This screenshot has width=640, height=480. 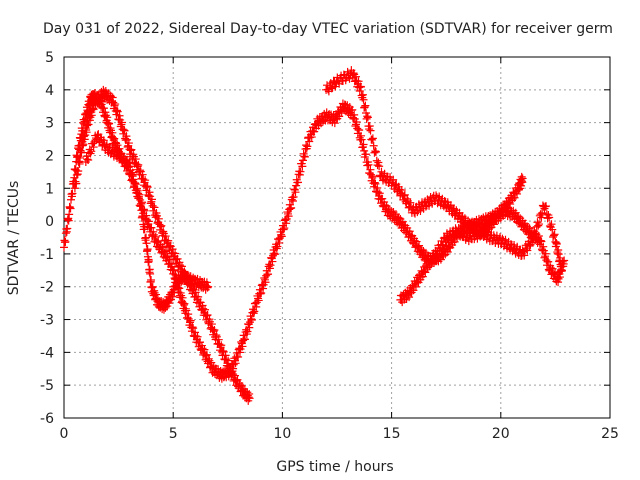 What do you see at coordinates (14, 238) in the screenshot?
I see `y-axis-label: SDTVAR / TECUs` at bounding box center [14, 238].